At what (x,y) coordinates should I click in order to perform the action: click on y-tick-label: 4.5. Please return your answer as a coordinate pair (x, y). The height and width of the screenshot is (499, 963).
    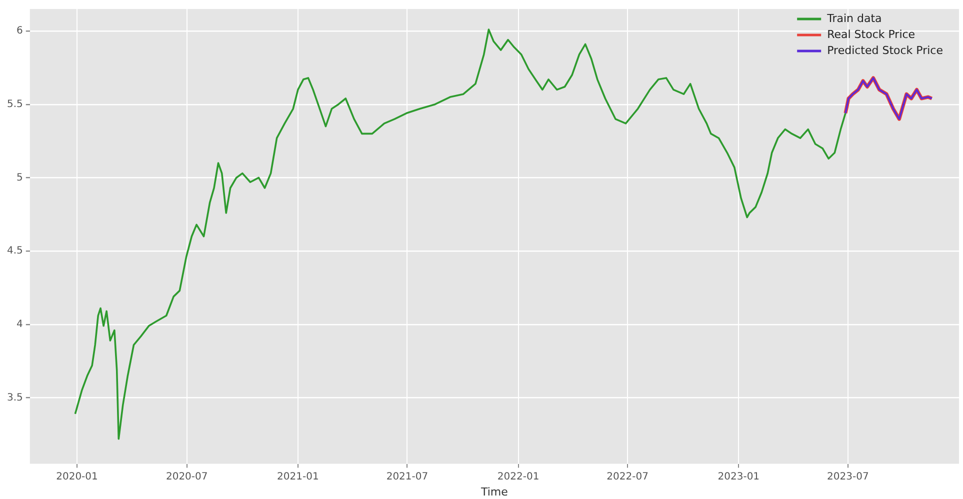
    Looking at the image, I should click on (14, 251).